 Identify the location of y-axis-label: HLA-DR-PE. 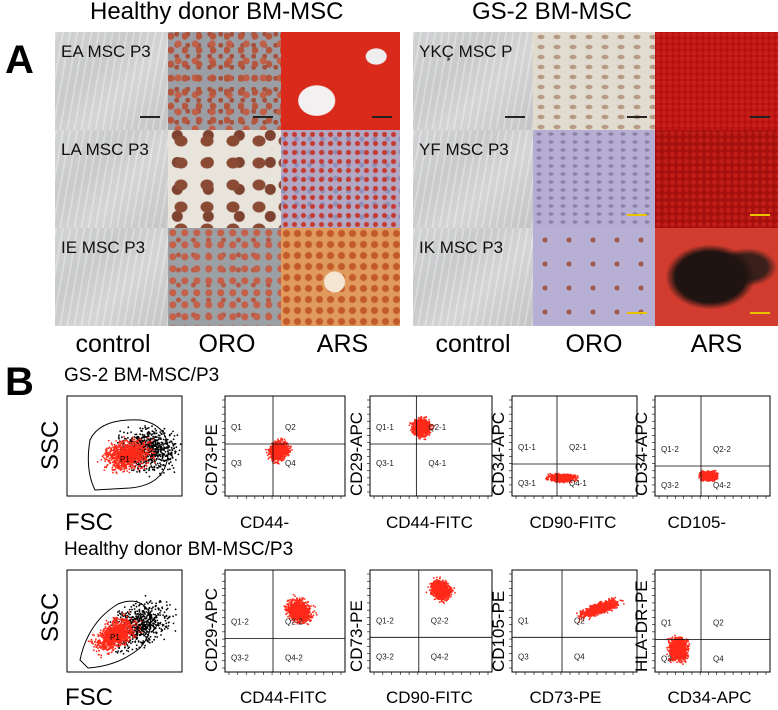
(641, 626).